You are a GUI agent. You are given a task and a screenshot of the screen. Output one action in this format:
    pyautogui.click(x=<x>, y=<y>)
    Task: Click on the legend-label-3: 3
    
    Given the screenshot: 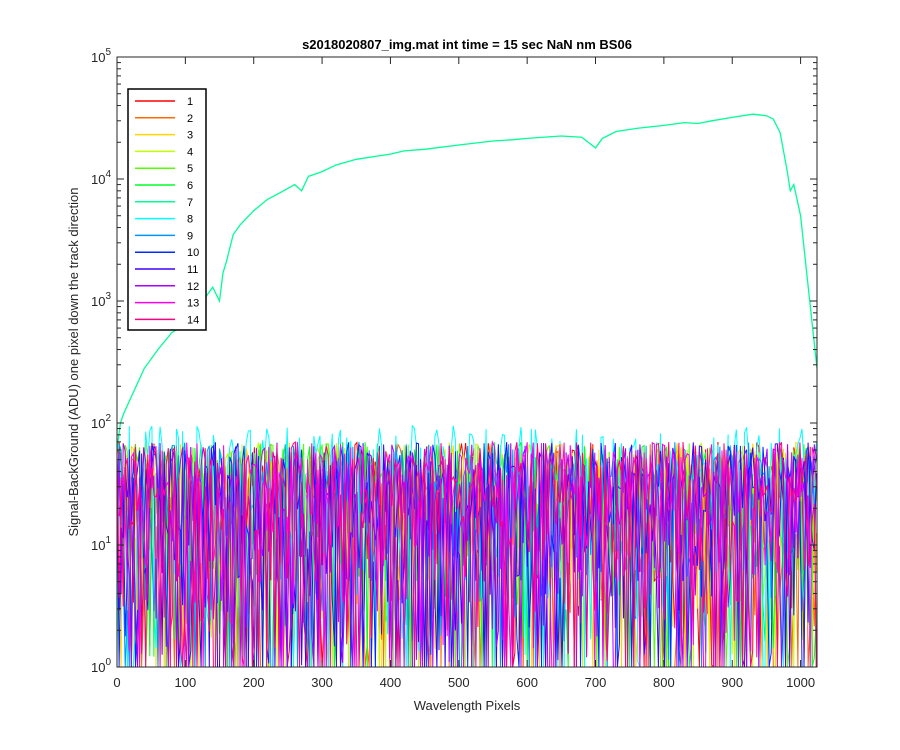 What is the action you would take?
    pyautogui.click(x=190, y=136)
    